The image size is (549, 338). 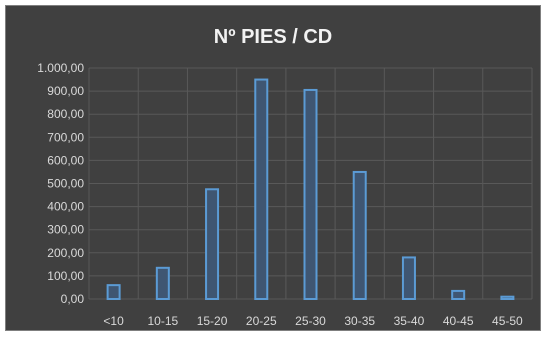 I want to click on x-tick-label: 40-45, so click(x=458, y=321).